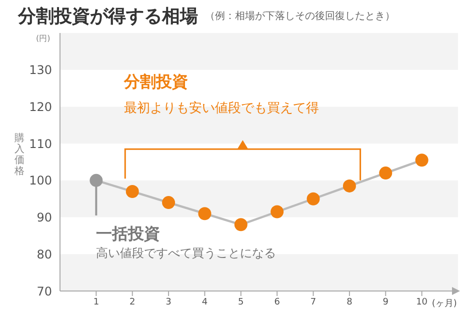 The width and height of the screenshot is (471, 321). Describe the element at coordinates (96, 302) in the screenshot. I see `x-tick-label: 1` at that location.